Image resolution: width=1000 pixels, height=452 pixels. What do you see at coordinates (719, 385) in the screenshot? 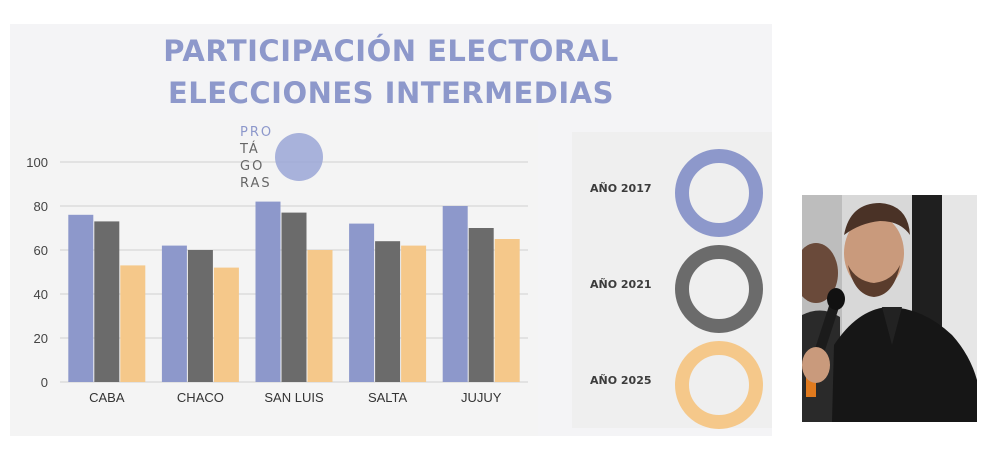
I see `legend-ring-2025-icon` at bounding box center [719, 385].